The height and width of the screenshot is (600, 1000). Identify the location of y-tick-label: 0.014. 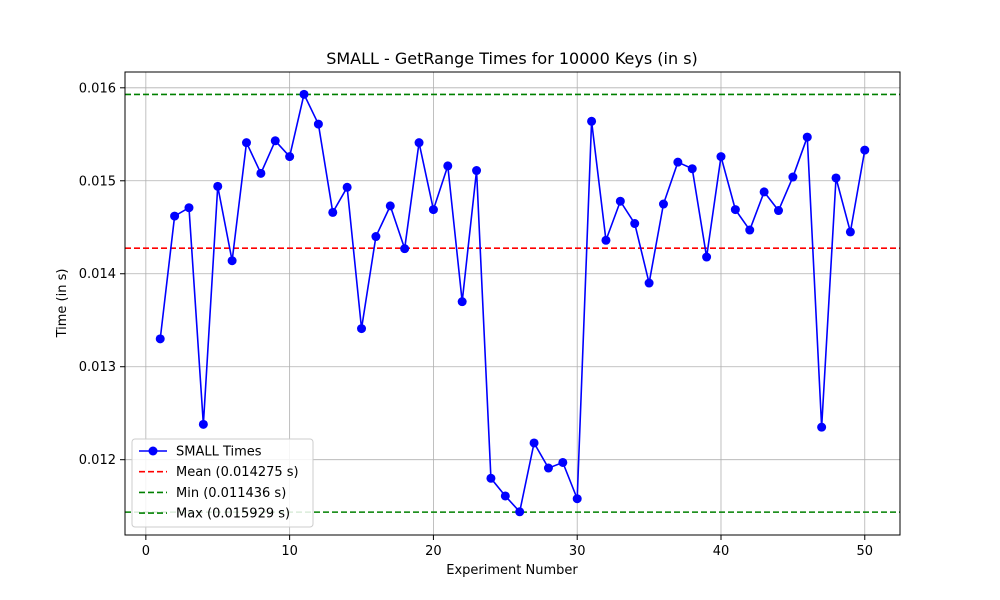
(97, 274).